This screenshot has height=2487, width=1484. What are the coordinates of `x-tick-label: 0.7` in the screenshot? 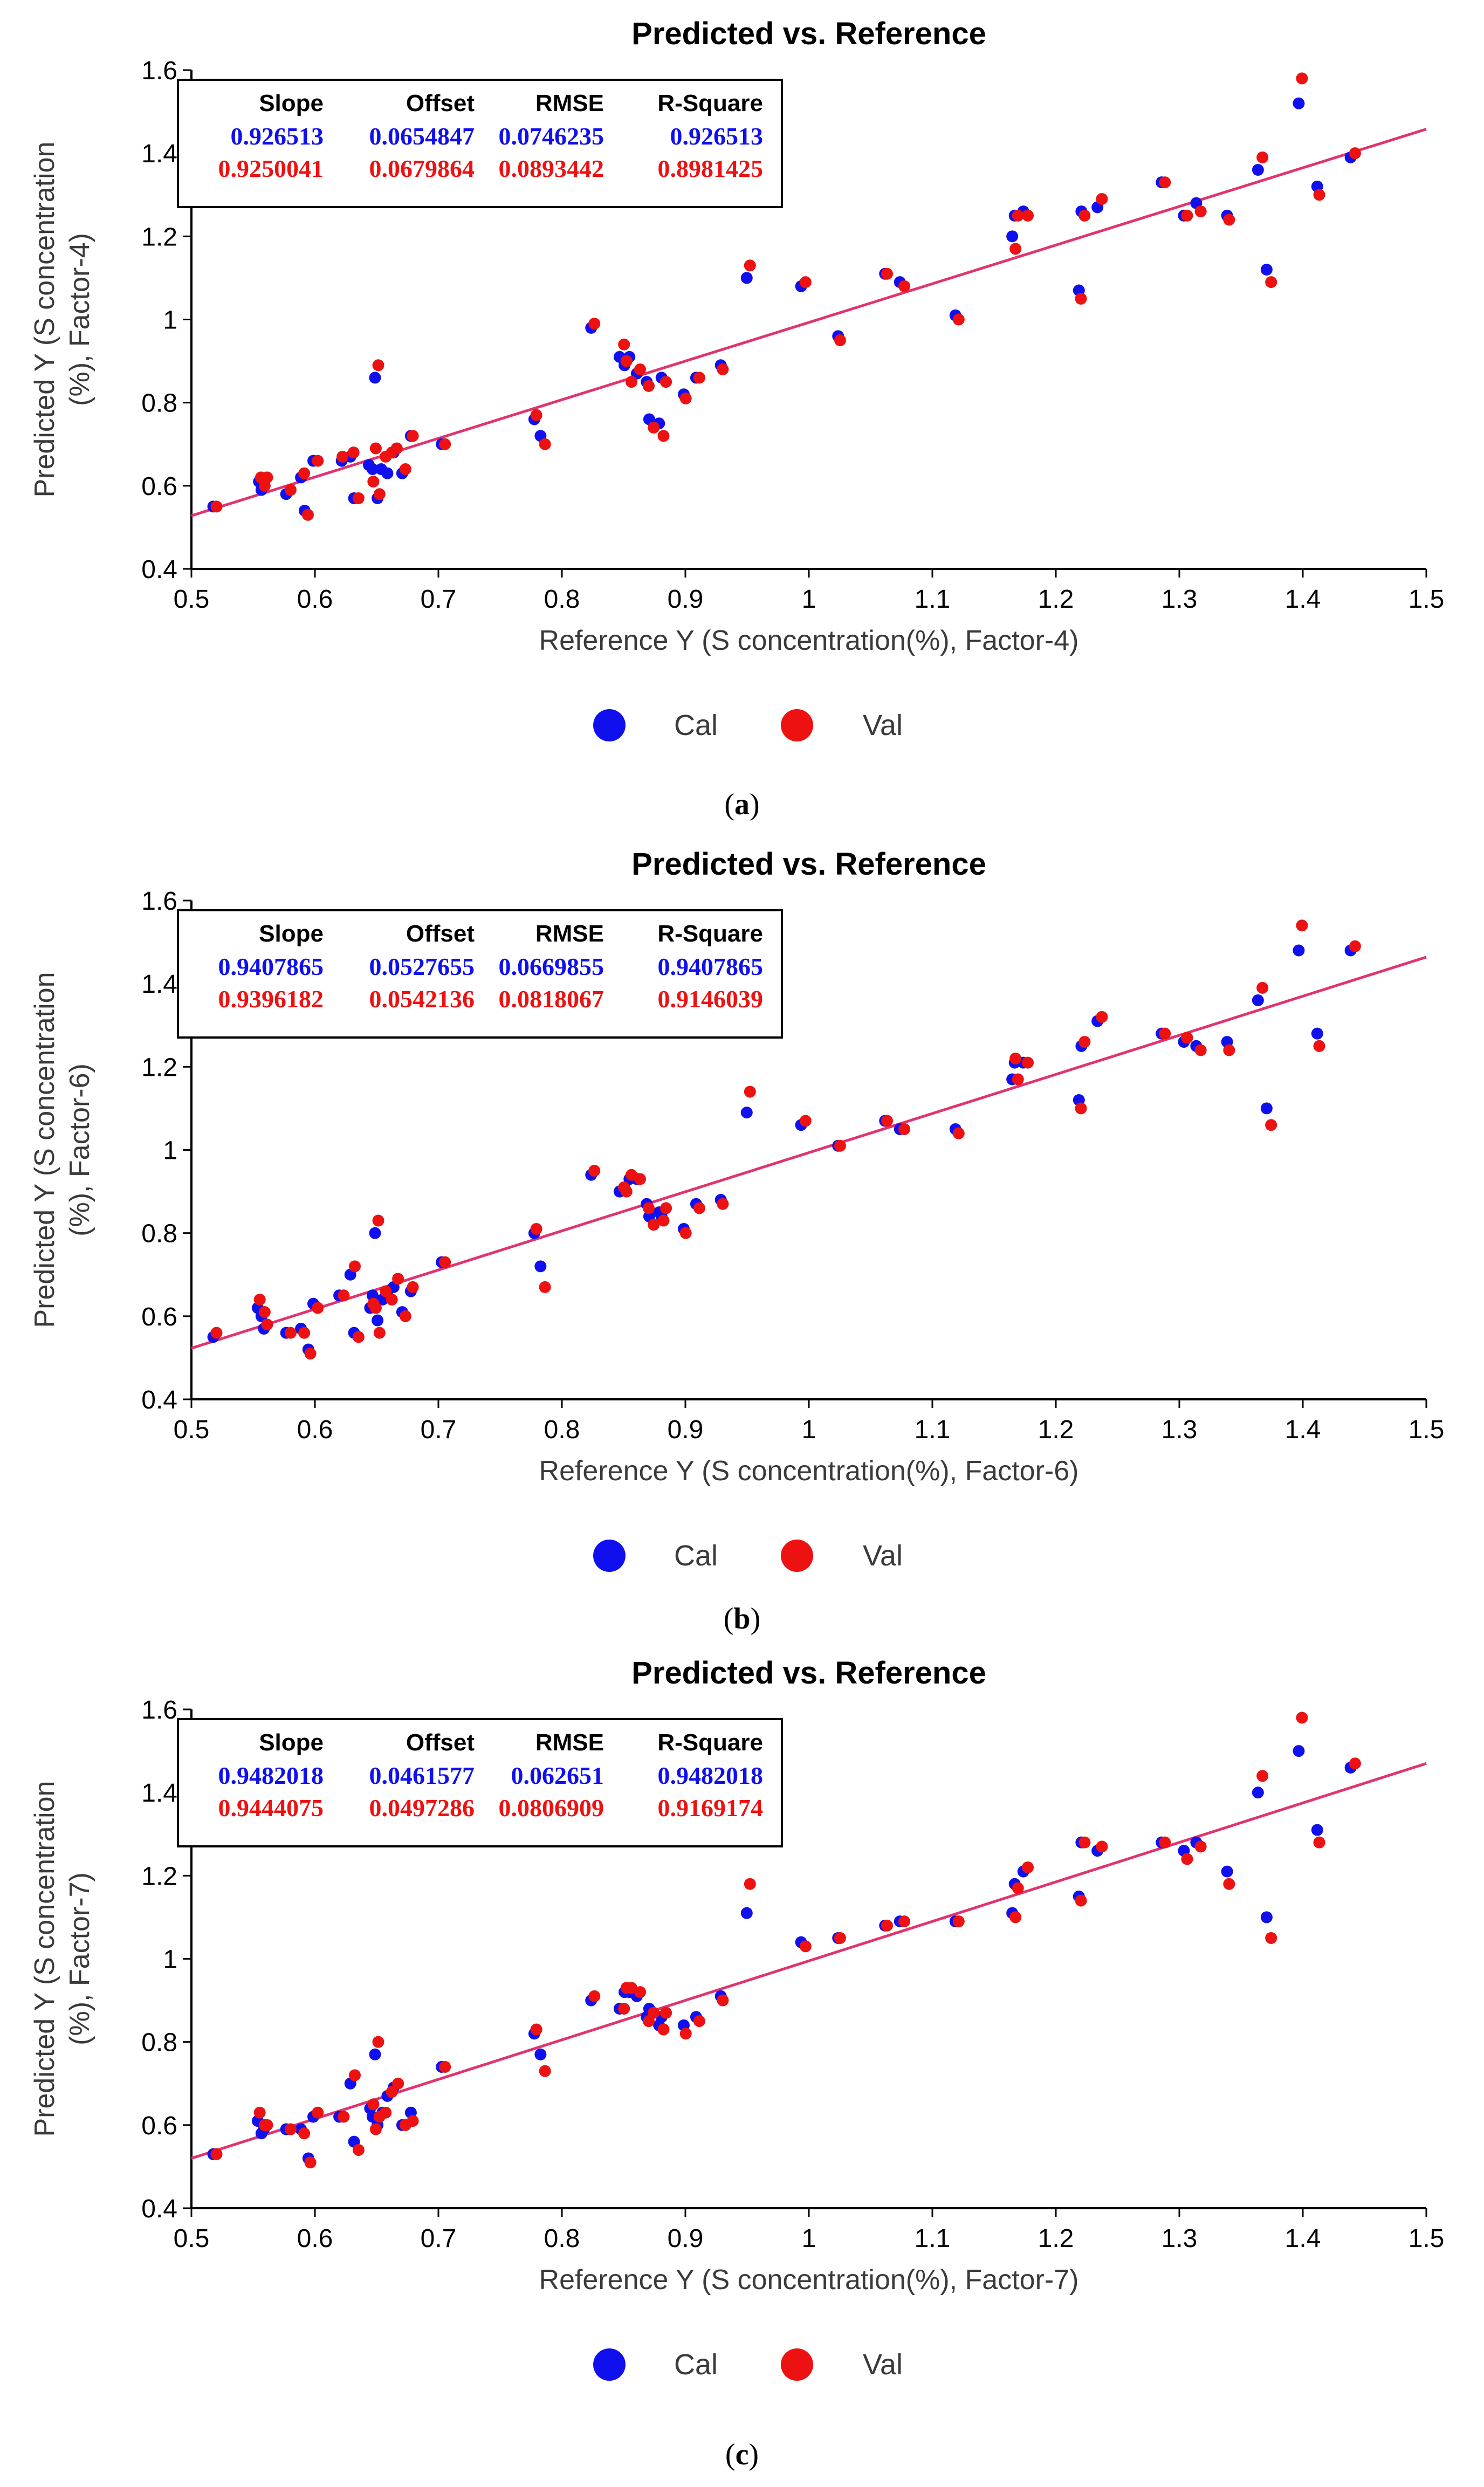 It's located at (439, 2238).